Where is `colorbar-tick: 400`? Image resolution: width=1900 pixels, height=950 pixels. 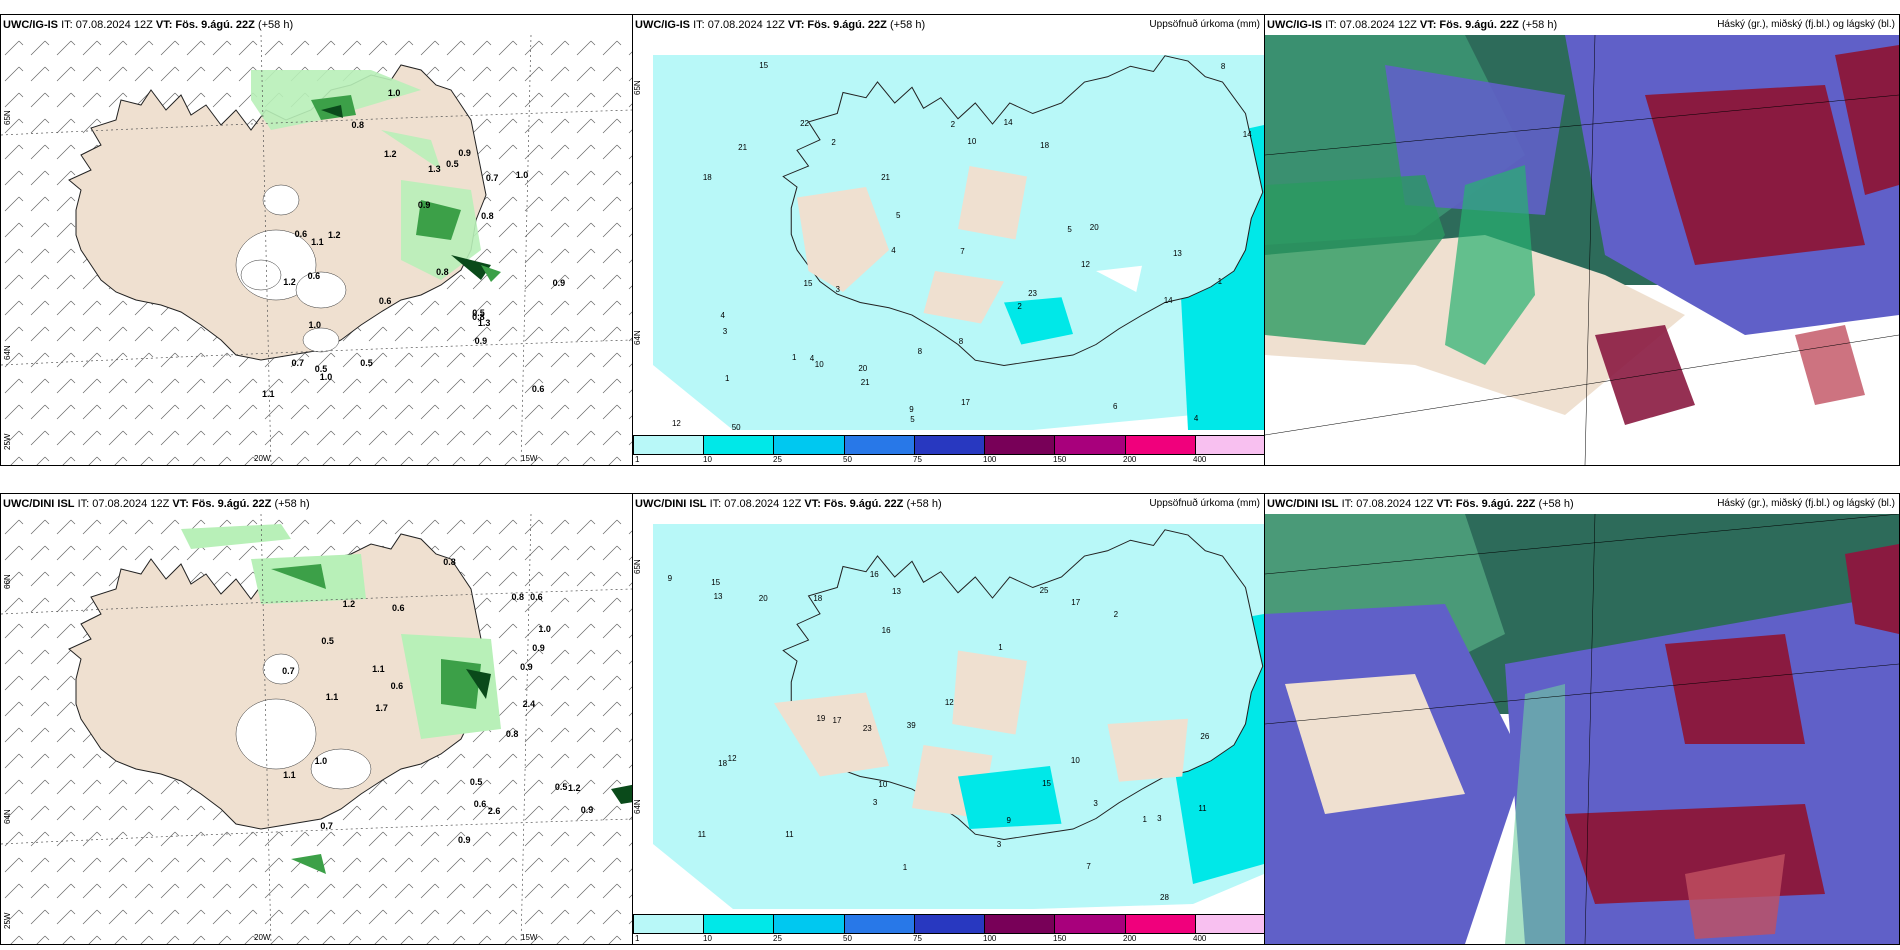 colorbar-tick: 400 is located at coordinates (1200, 459).